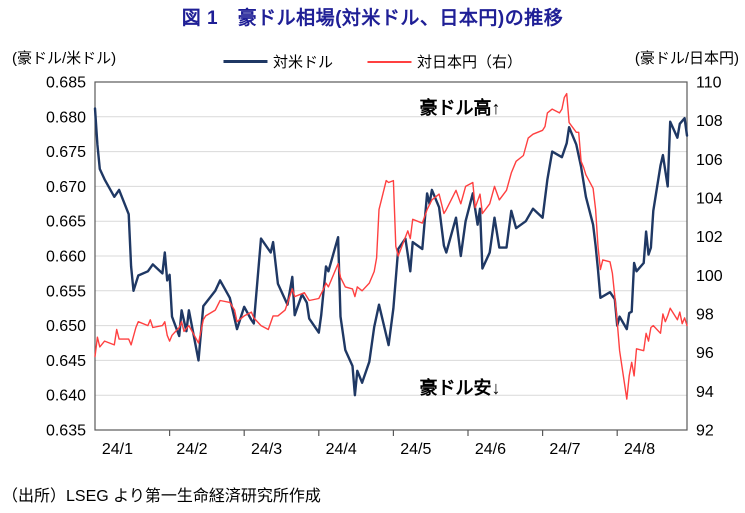 The width and height of the screenshot is (745, 513). Describe the element at coordinates (705, 315) in the screenshot. I see `y-right-tick-label: 98` at that location.